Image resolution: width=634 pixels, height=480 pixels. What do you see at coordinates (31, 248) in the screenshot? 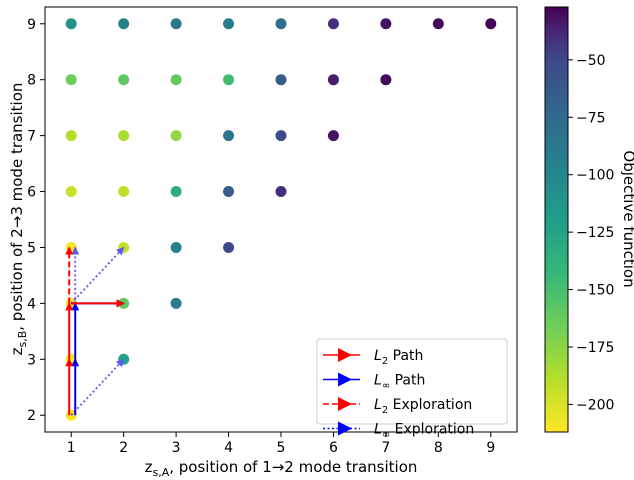
I see `y-tick-label: 5` at bounding box center [31, 248].